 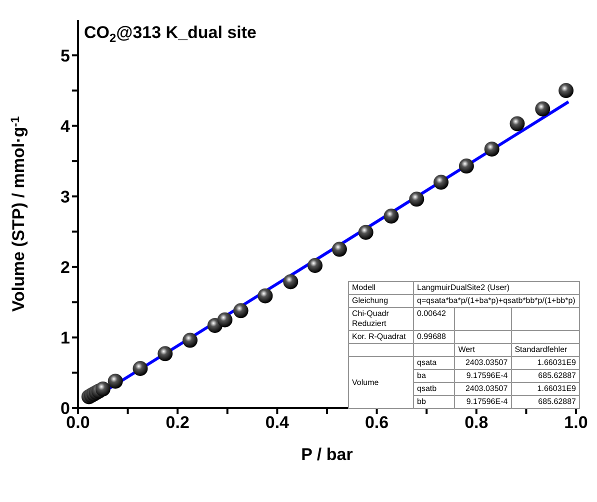 What do you see at coordinates (178, 422) in the screenshot?
I see `x-tick-label: 0.2` at bounding box center [178, 422].